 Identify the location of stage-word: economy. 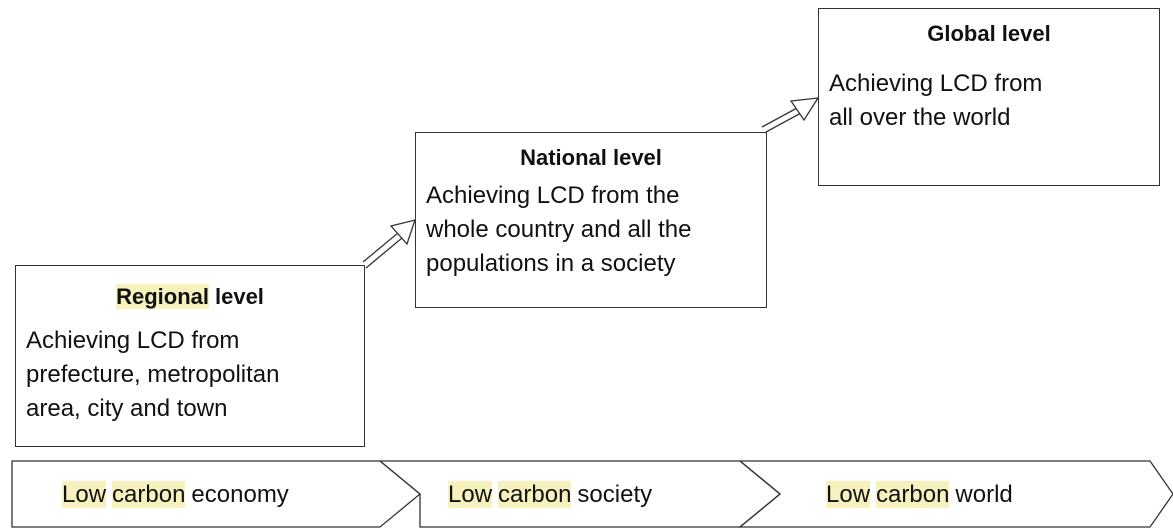
(240, 494).